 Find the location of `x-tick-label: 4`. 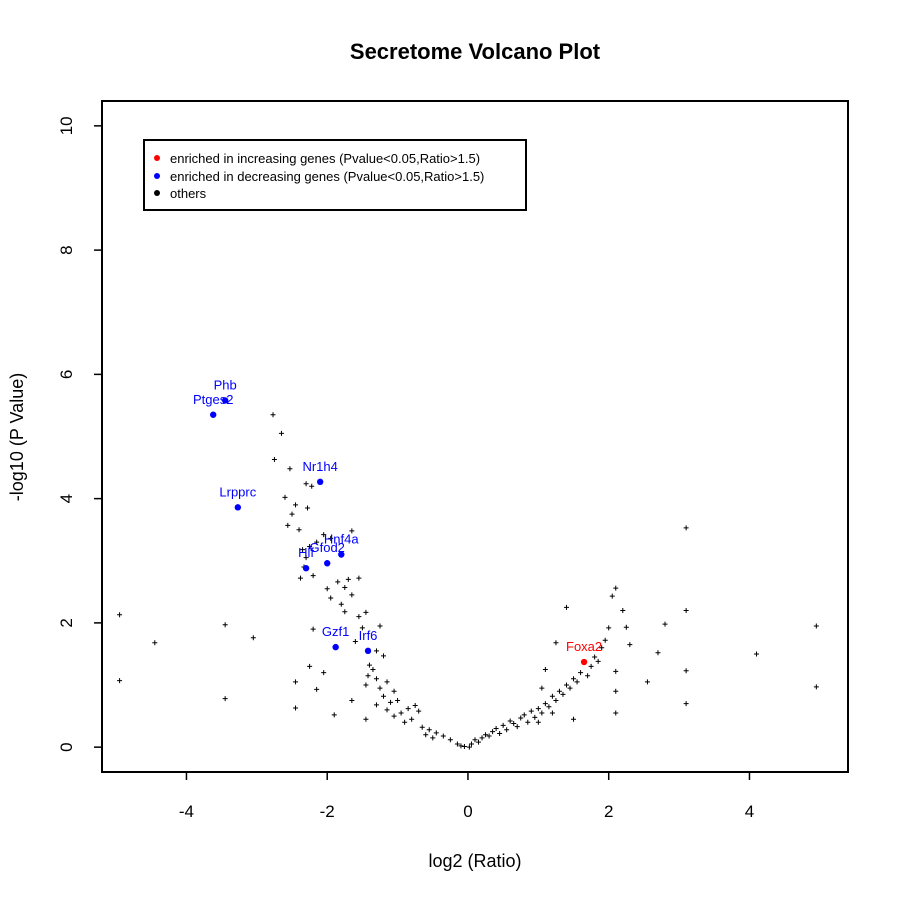

x-tick-label: 4 is located at coordinates (749, 811).